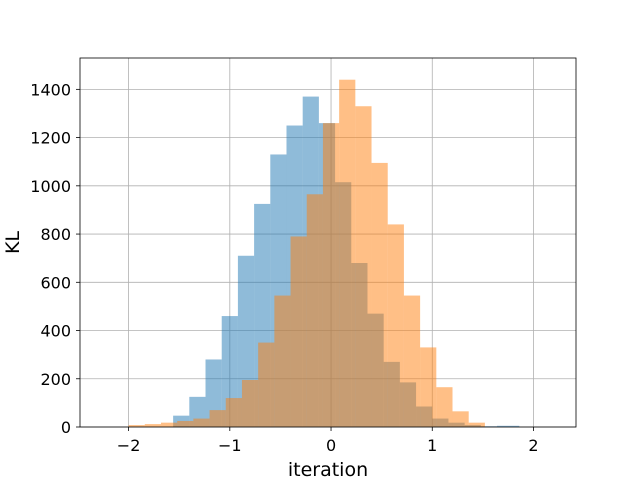 The width and height of the screenshot is (640, 480). What do you see at coordinates (230, 445) in the screenshot?
I see `x-tick-label: −1` at bounding box center [230, 445].